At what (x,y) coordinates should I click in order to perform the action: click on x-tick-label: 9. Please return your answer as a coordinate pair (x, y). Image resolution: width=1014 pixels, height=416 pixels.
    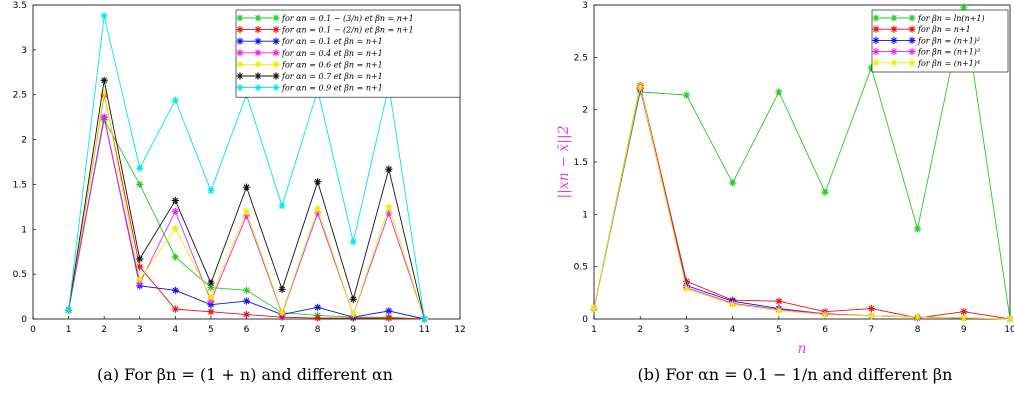
    Looking at the image, I should click on (964, 330).